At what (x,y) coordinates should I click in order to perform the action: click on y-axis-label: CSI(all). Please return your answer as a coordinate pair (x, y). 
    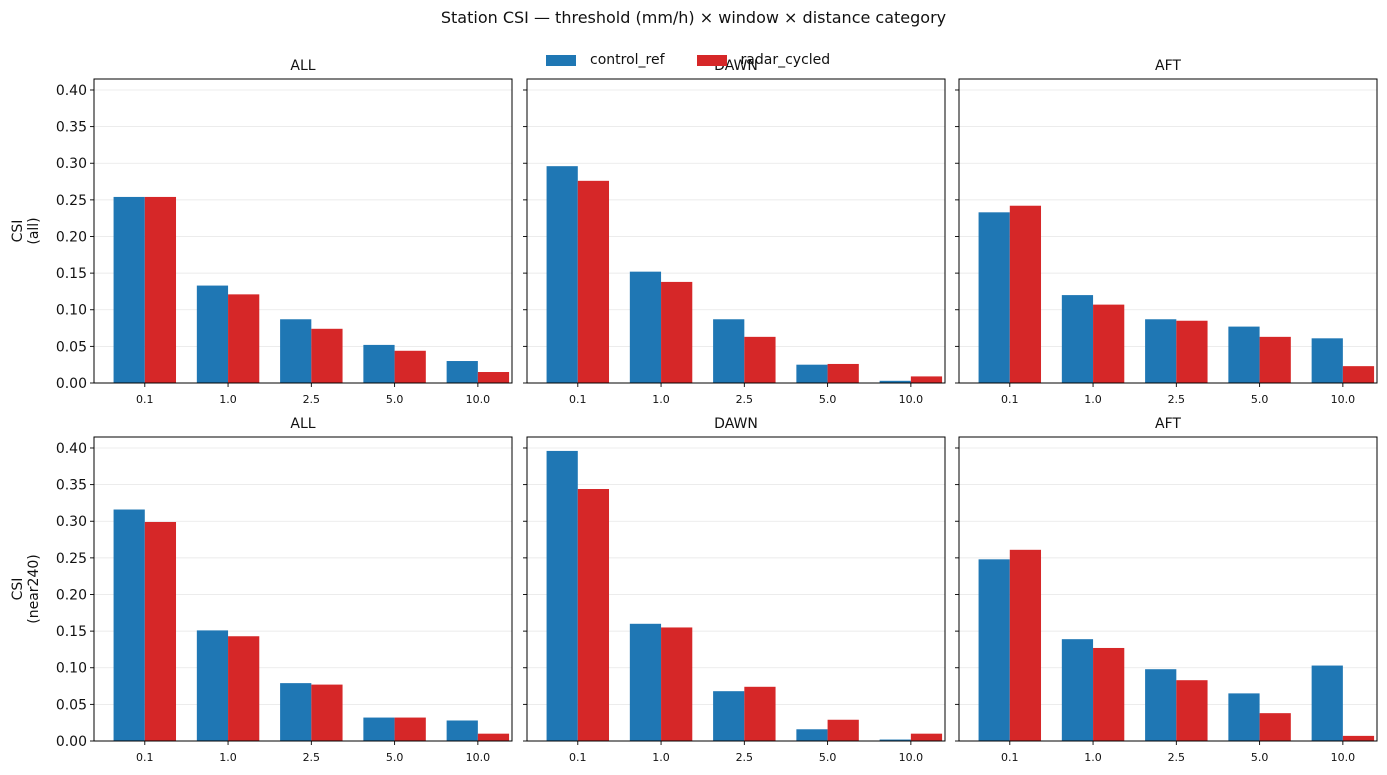
    Looking at the image, I should click on (26, 230).